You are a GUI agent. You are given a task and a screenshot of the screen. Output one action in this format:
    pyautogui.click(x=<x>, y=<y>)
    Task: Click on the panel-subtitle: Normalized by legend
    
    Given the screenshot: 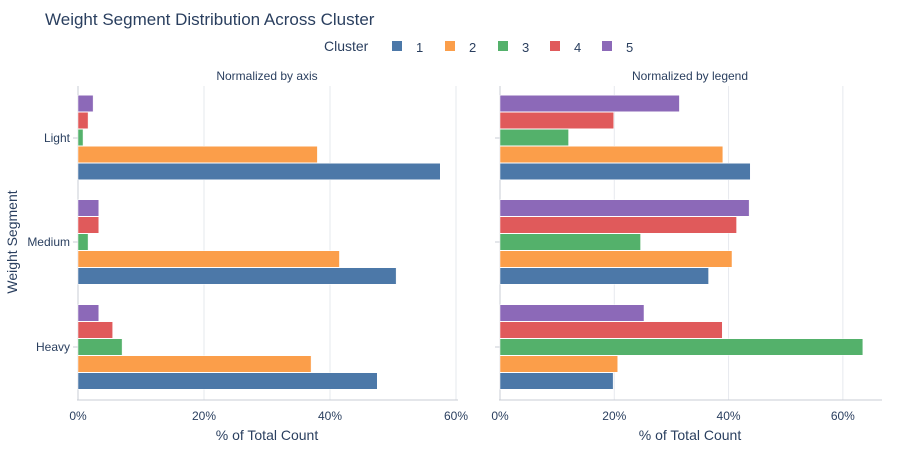 What is the action you would take?
    pyautogui.click(x=690, y=76)
    